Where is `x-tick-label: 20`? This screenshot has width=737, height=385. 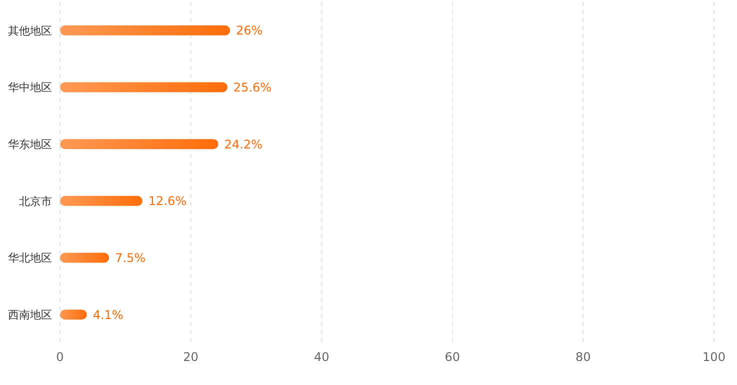
x-tick-label: 20 is located at coordinates (190, 357).